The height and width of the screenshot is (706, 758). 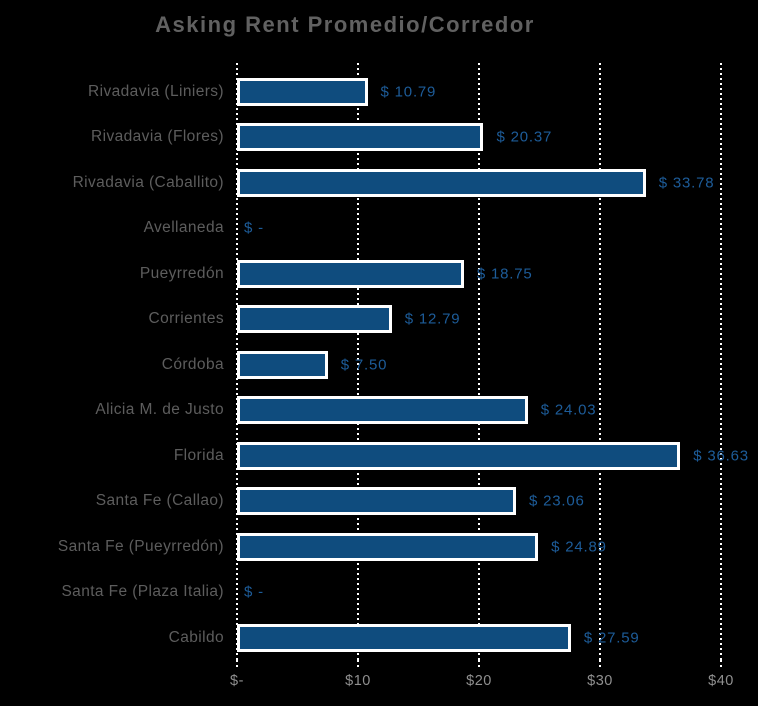 I want to click on bar-row: $ 23.06, so click(x=479, y=502).